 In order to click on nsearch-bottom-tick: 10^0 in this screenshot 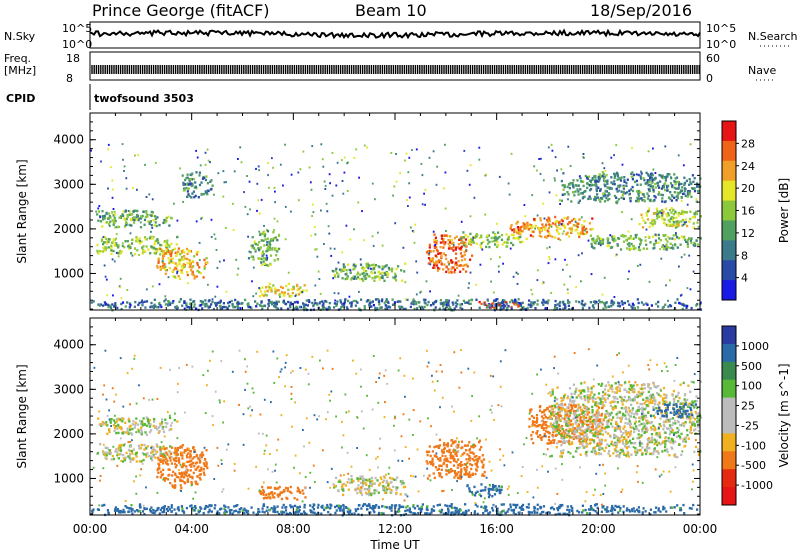, I will do `click(721, 44)`.